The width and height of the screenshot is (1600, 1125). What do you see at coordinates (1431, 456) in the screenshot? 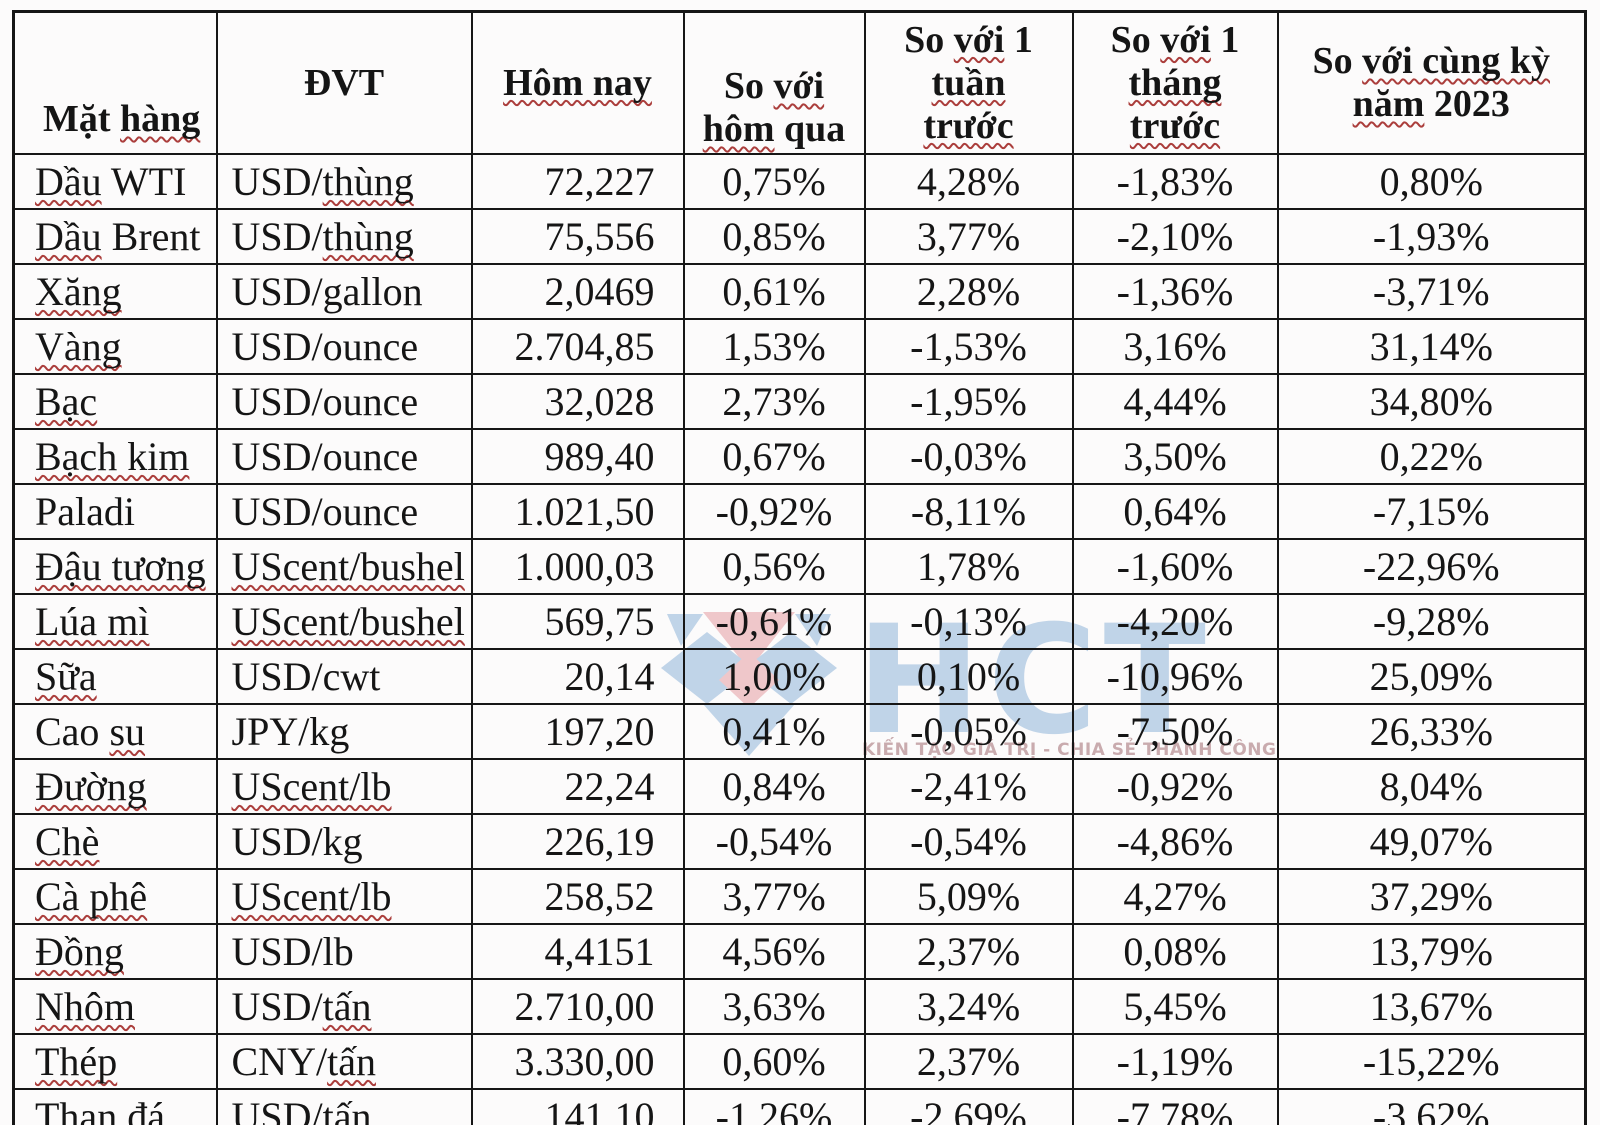
I see `cell-vs-2023: 0,22%` at bounding box center [1431, 456].